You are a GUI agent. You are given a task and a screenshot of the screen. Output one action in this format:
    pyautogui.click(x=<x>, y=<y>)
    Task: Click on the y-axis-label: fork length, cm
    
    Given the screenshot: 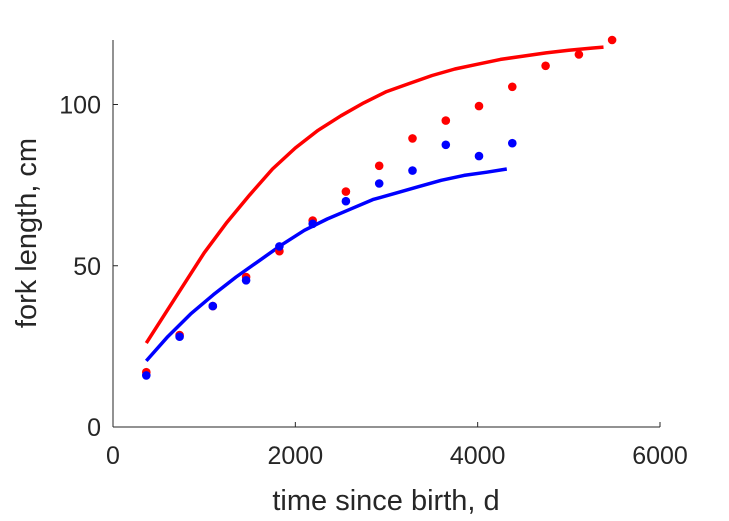 What is the action you would take?
    pyautogui.click(x=27, y=233)
    